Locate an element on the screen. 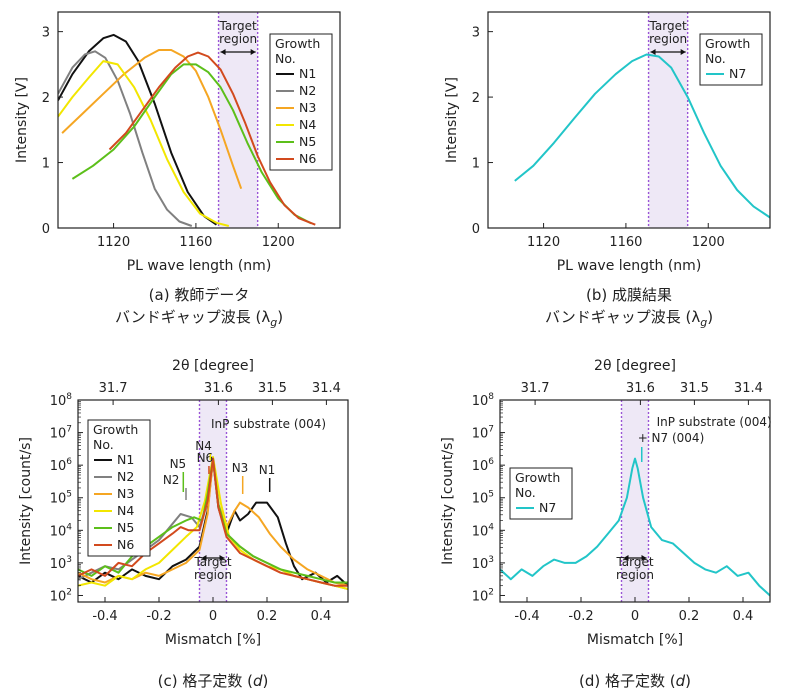 The image size is (800, 700). peak-label-N3: N3 is located at coordinates (240, 468).